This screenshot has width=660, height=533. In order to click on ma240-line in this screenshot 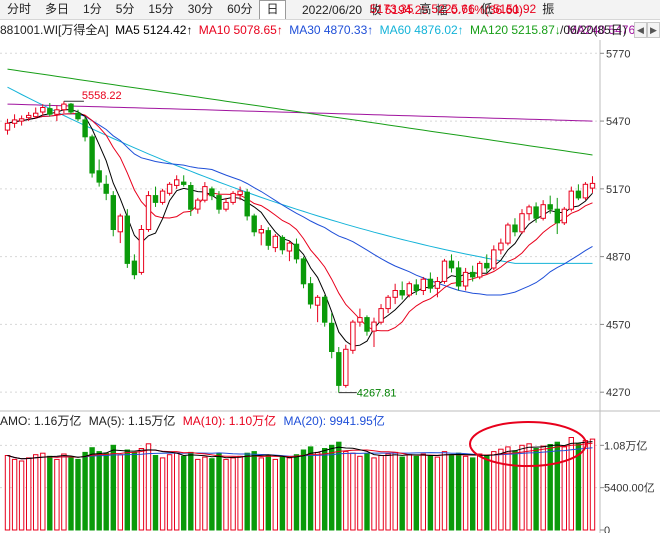, I will do `click(300, 112)`.